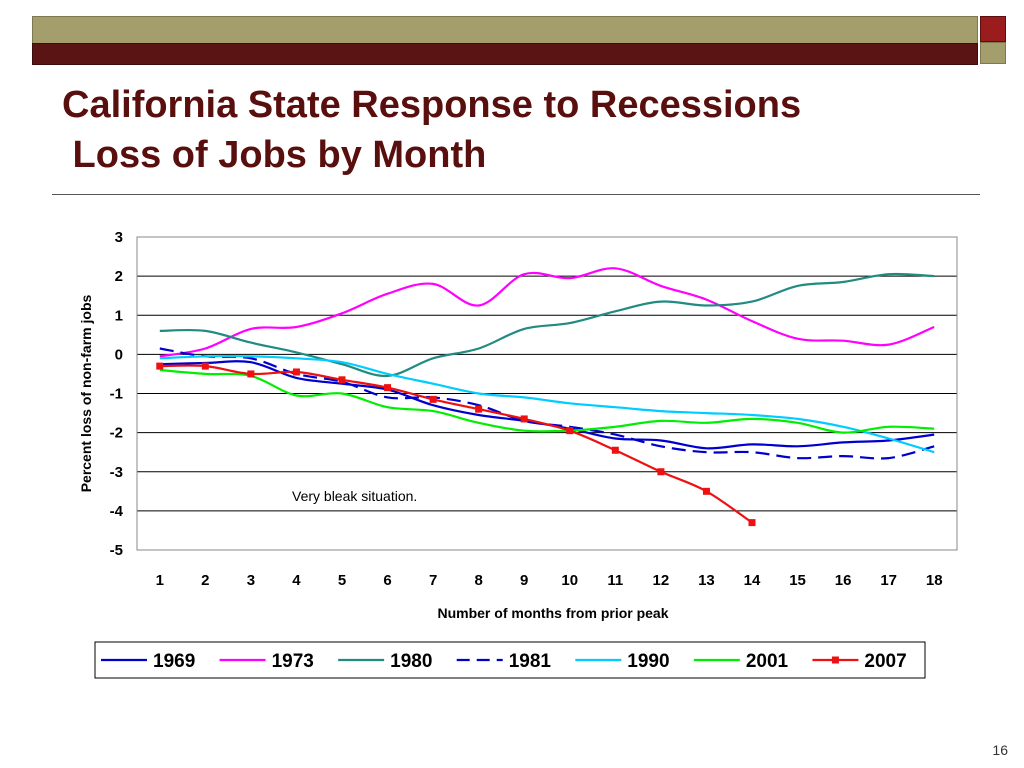 The image size is (1024, 768). I want to click on series-line-1980, so click(547, 325).